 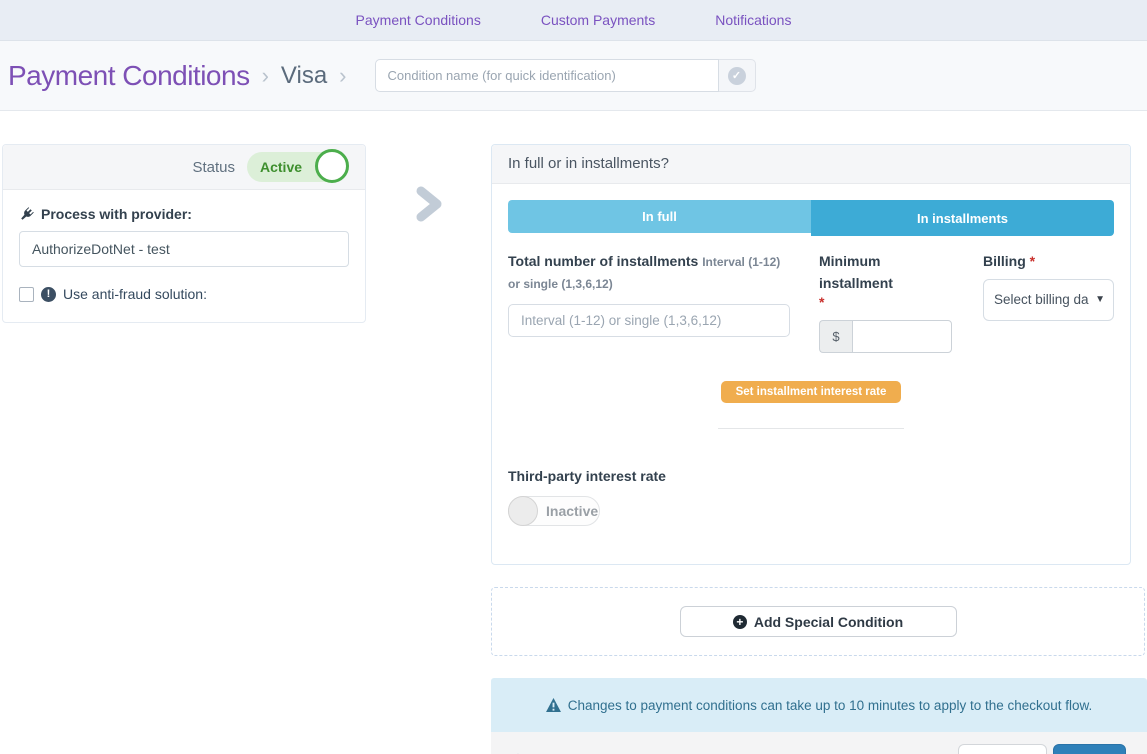 I want to click on total-installments-label-text: Total number of installments, so click(x=603, y=261).